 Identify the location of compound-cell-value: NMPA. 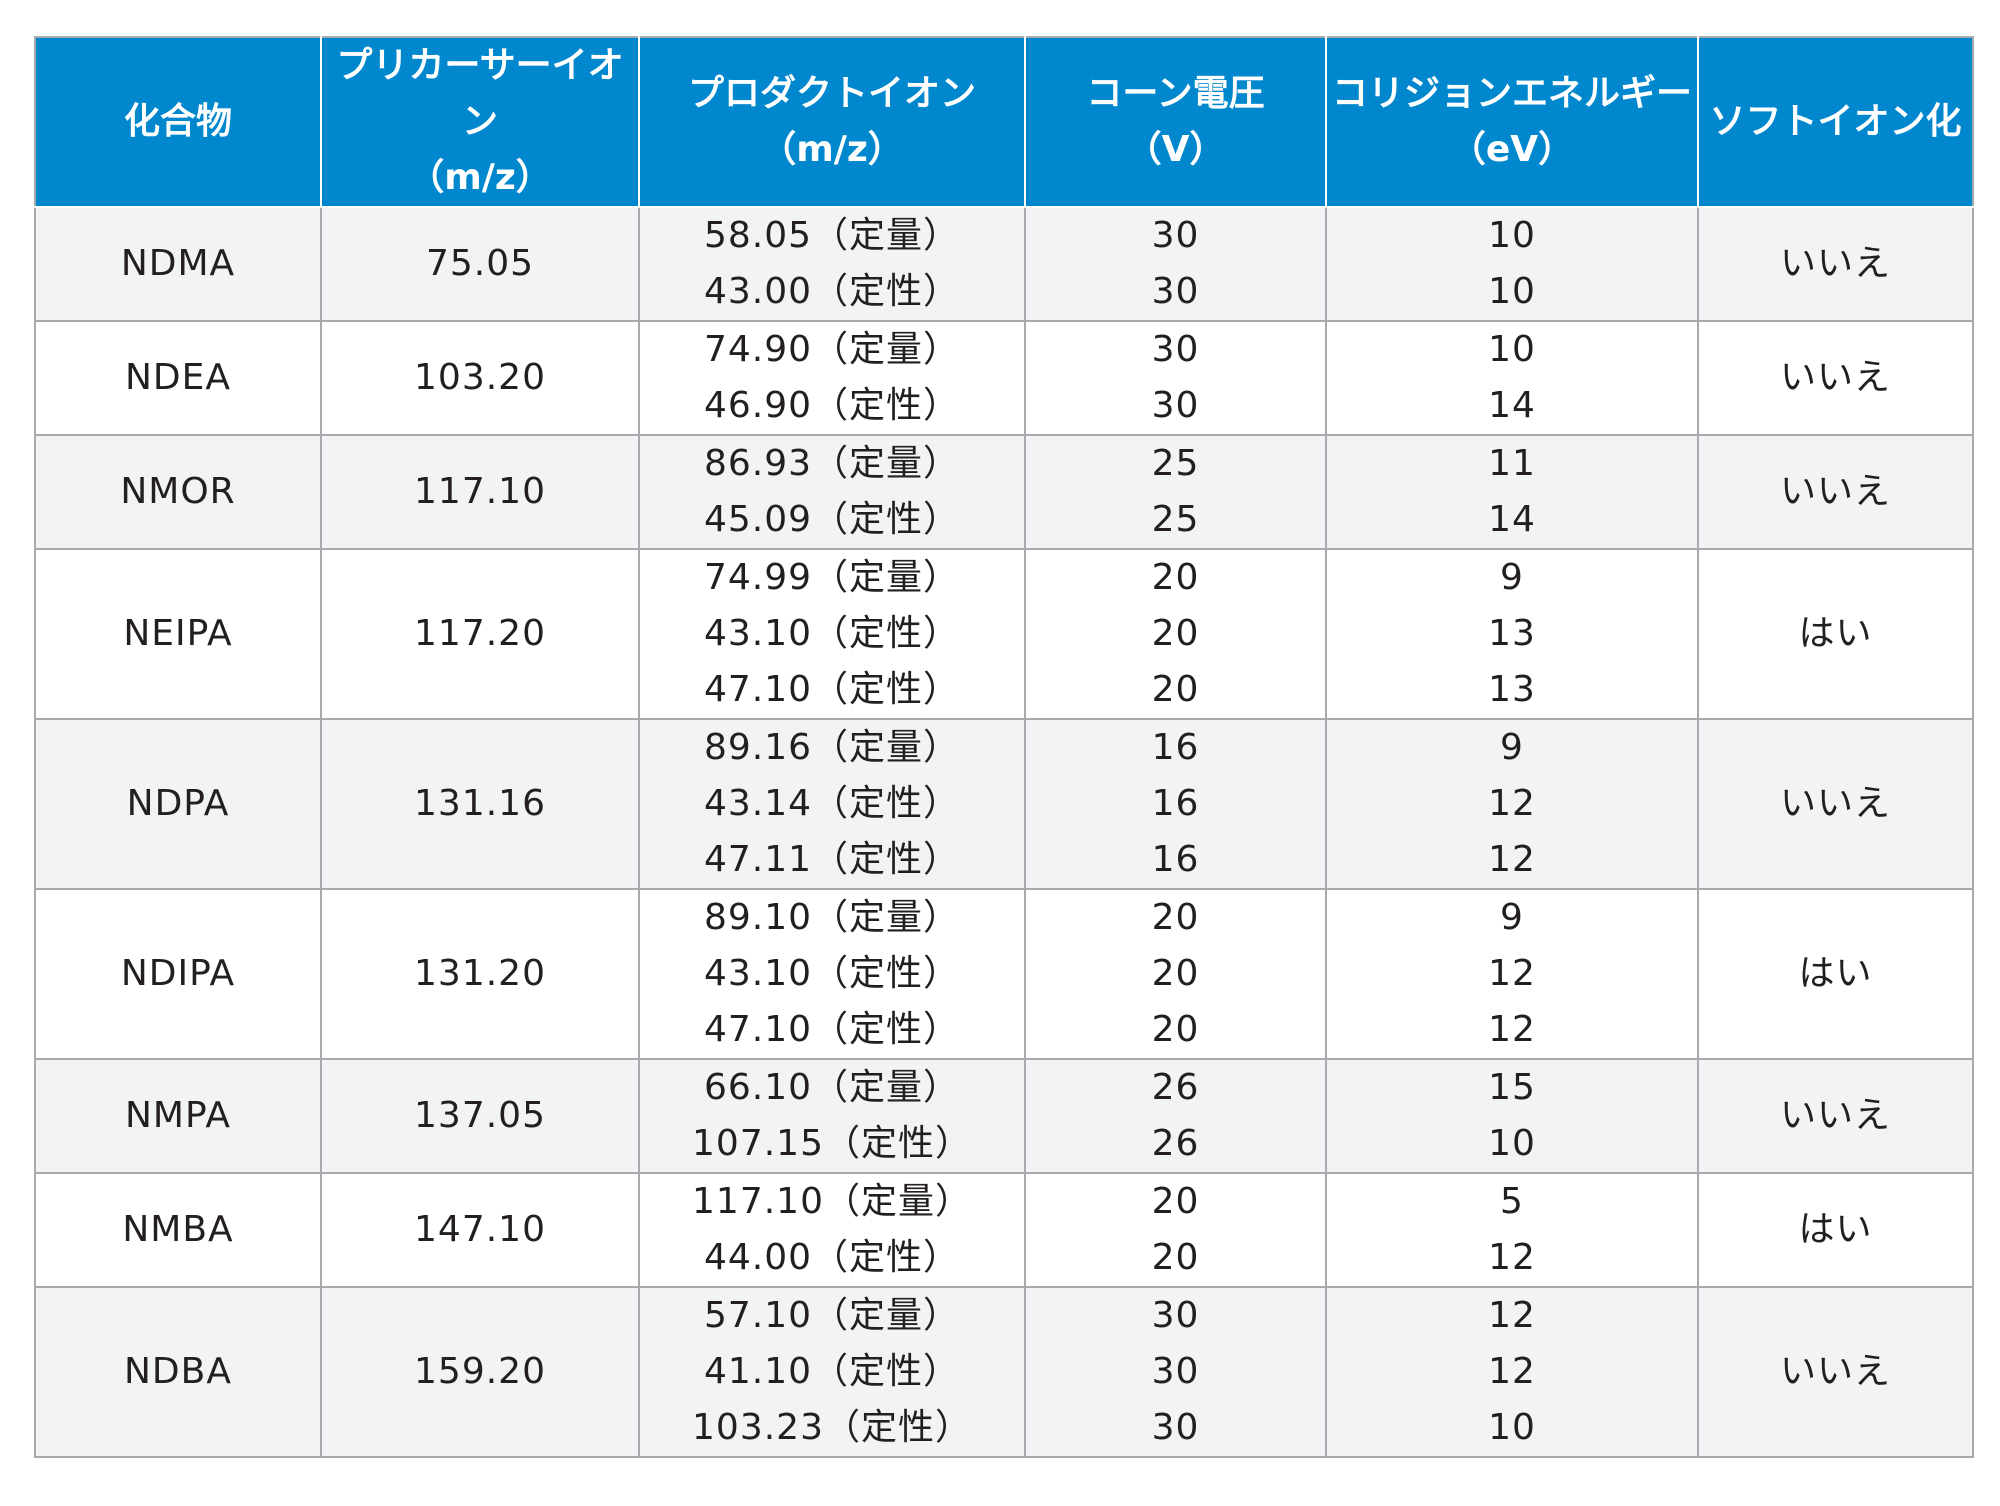
(178, 1115).